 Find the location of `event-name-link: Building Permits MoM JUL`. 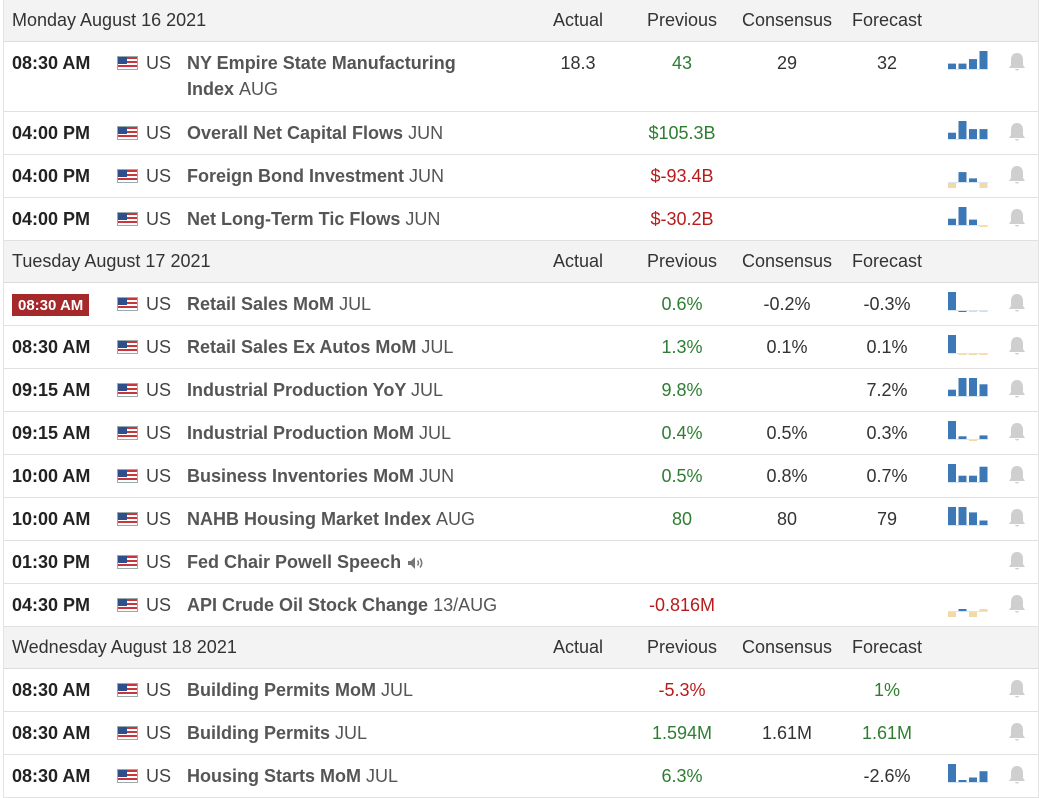

event-name-link: Building Permits MoM JUL is located at coordinates (347, 690).